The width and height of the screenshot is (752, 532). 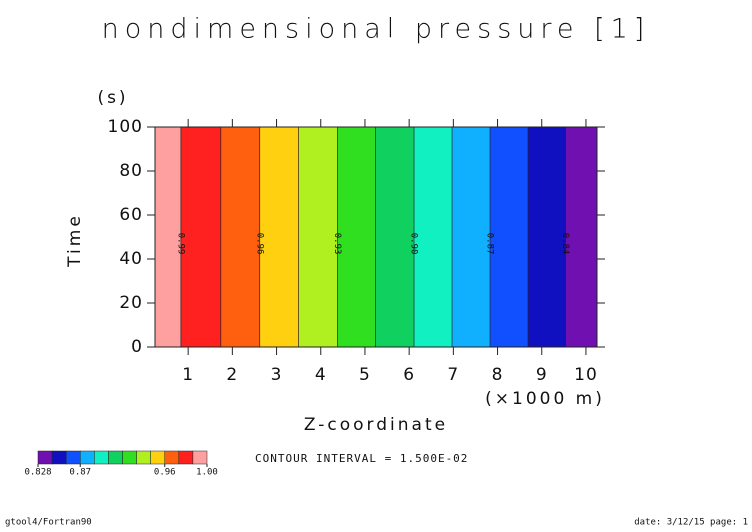 I want to click on x-tick-label: 4, so click(x=321, y=375).